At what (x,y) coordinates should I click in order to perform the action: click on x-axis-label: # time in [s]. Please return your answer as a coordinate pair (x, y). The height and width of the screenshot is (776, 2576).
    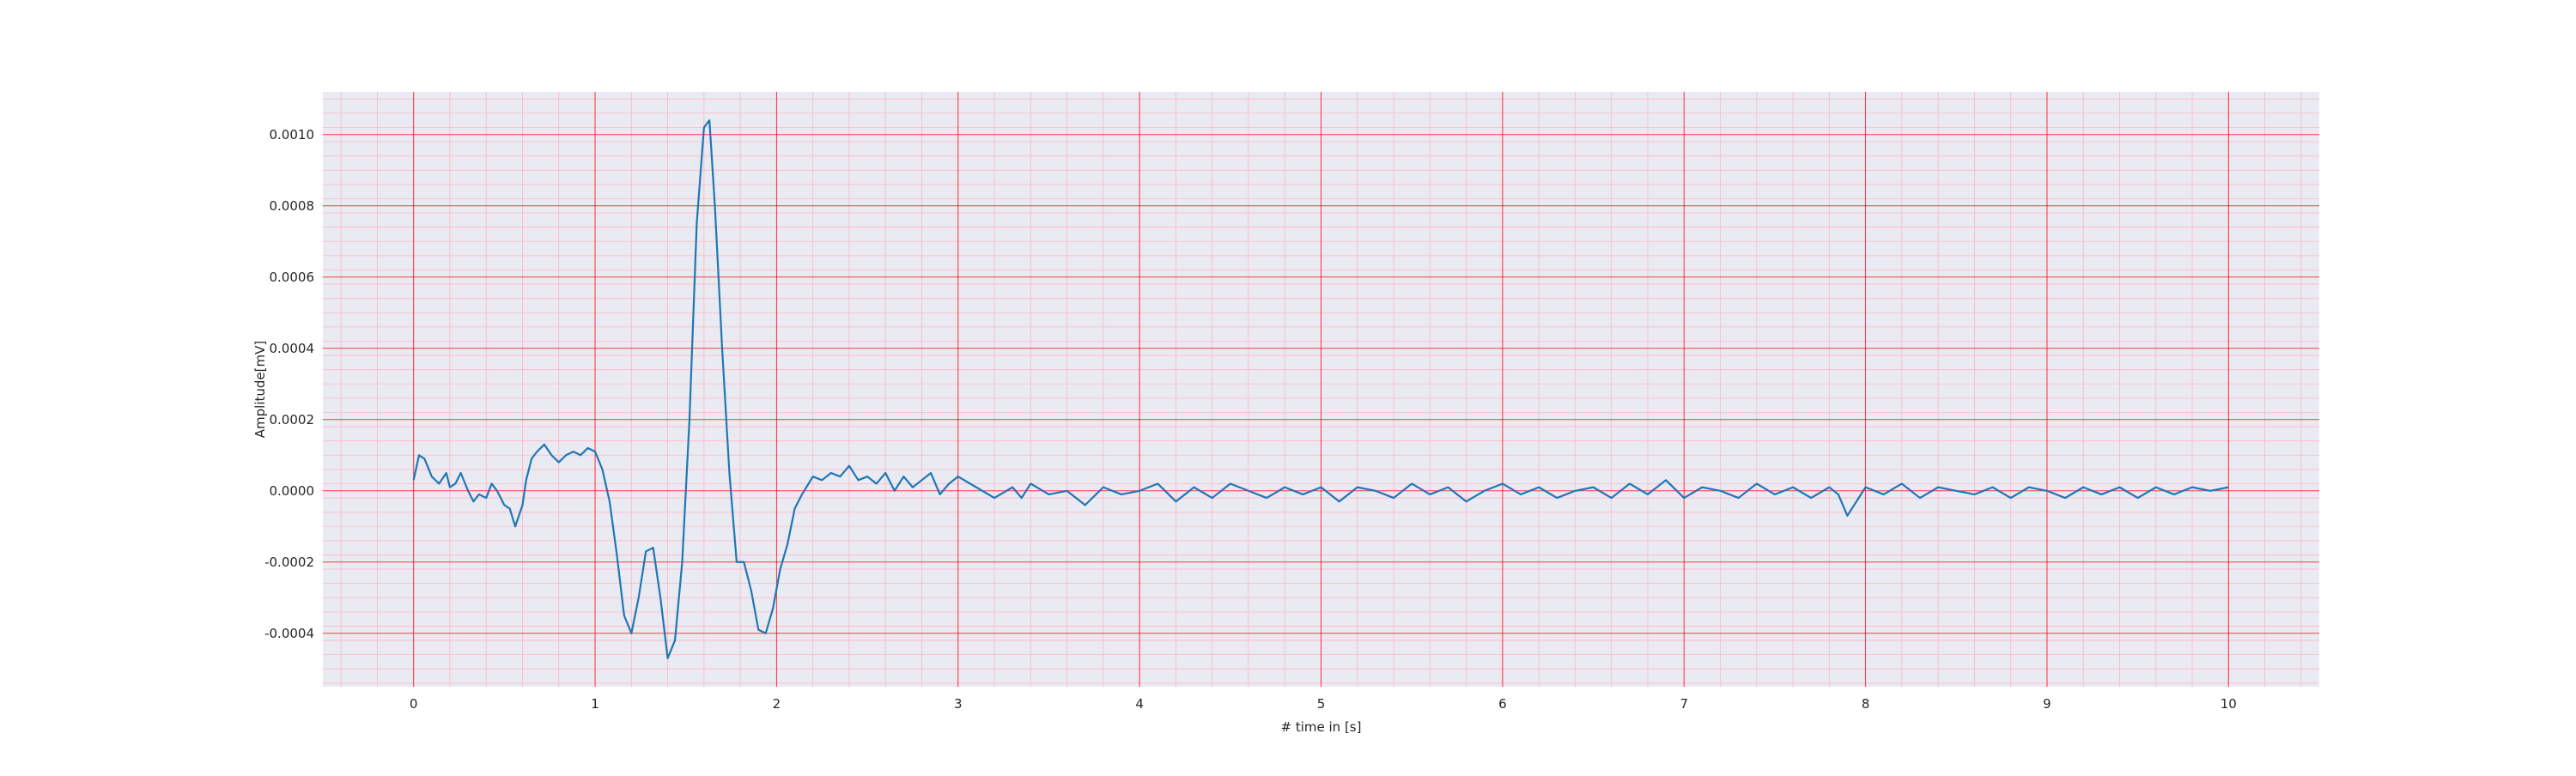
    Looking at the image, I should click on (1321, 727).